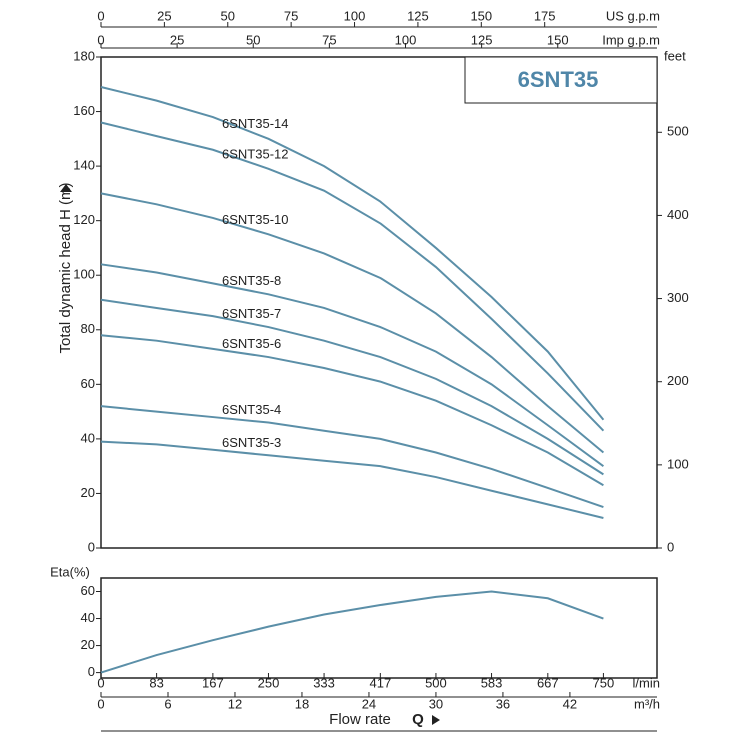 Image resolution: width=750 pixels, height=755 pixels. What do you see at coordinates (251, 343) in the screenshot?
I see `curve-label: 6SNT35-6` at bounding box center [251, 343].